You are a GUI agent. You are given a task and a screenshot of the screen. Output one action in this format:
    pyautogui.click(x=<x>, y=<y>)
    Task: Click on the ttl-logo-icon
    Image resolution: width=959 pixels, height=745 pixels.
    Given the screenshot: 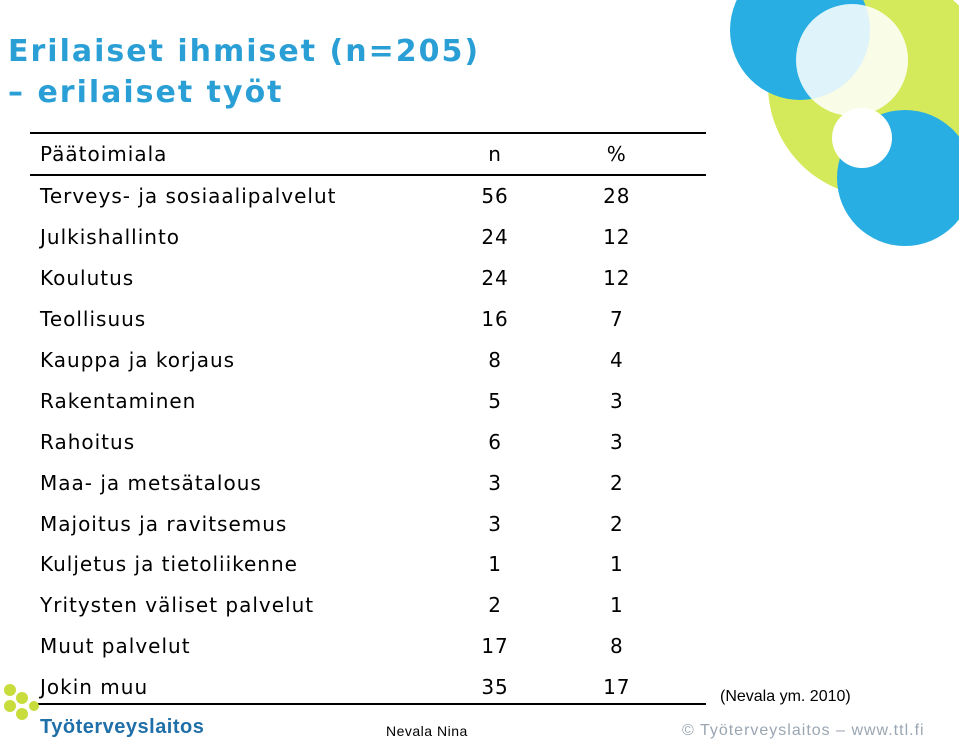 What is the action you would take?
    pyautogui.click(x=21, y=702)
    